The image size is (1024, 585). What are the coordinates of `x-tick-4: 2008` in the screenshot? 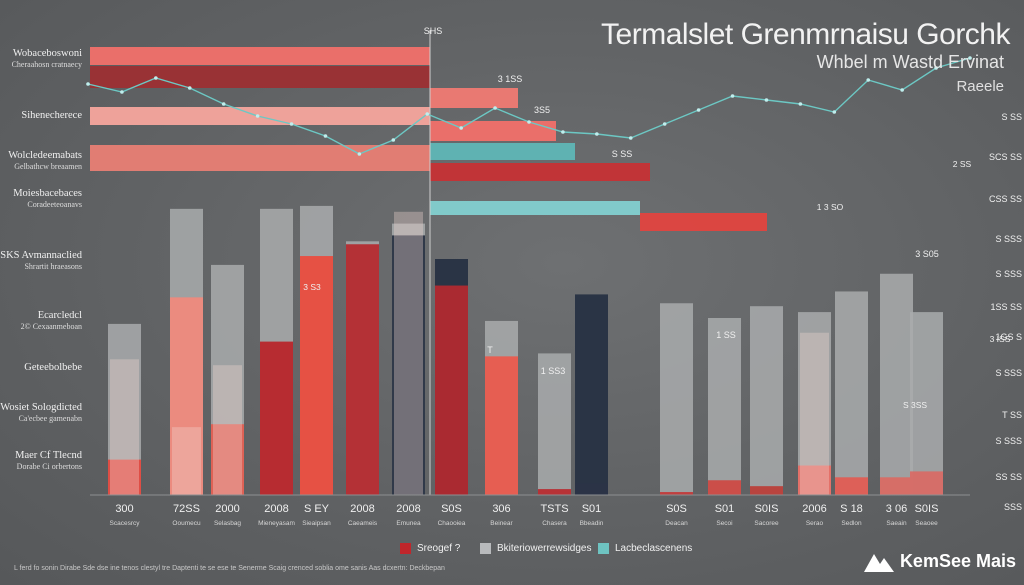 It's located at (276, 509).